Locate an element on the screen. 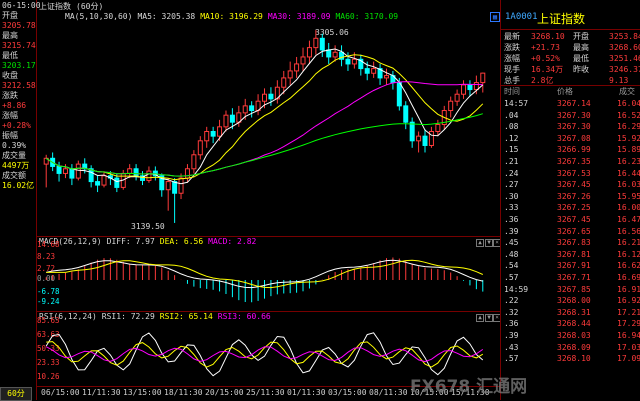 The height and width of the screenshot is (401, 640). macd-label: MACD(26,12,9) is located at coordinates (70, 241).